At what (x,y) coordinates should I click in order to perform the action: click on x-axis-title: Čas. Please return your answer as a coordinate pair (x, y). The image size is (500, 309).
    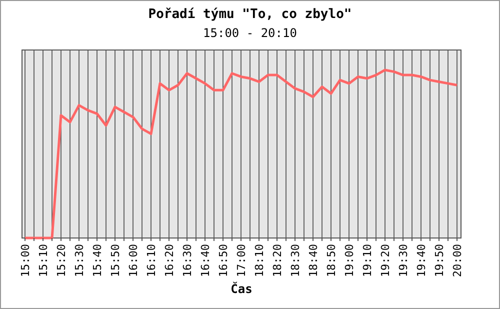
    Looking at the image, I should click on (241, 288).